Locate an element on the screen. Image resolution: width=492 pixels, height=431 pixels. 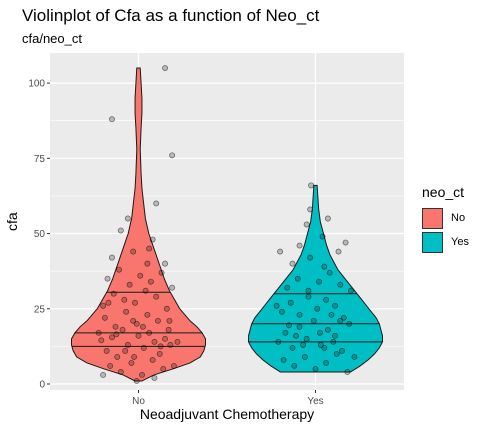
legend-item-no: No is located at coordinates (445, 218).